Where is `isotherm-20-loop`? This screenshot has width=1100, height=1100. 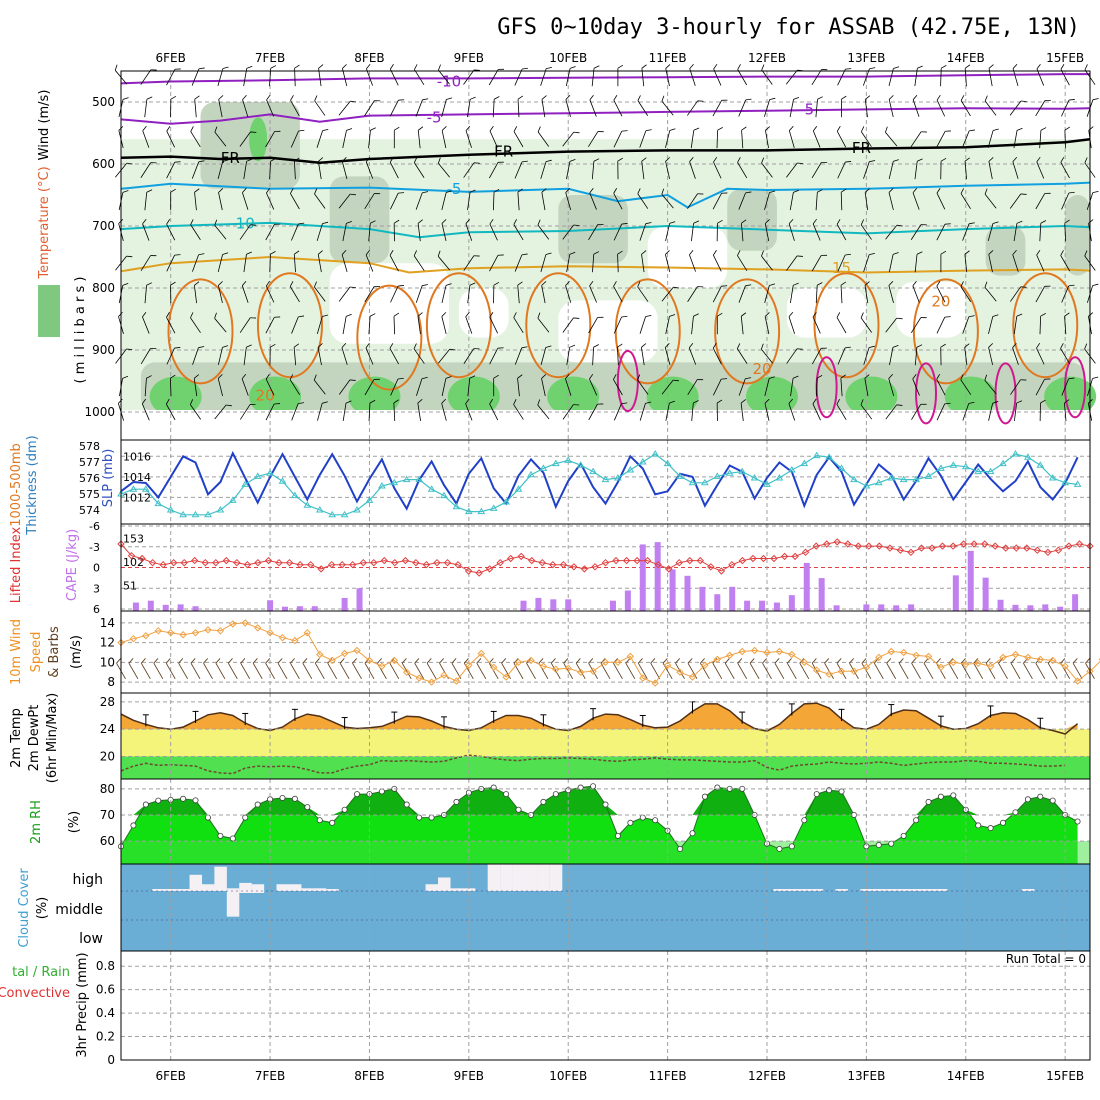 isotherm-20-loop is located at coordinates (200, 331).